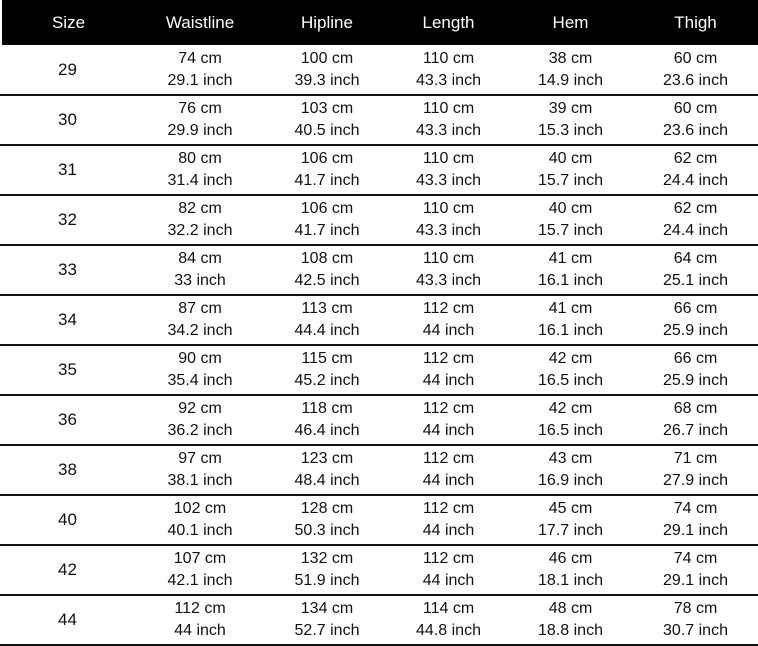  I want to click on inch-value: 18.8 inch, so click(570, 630).